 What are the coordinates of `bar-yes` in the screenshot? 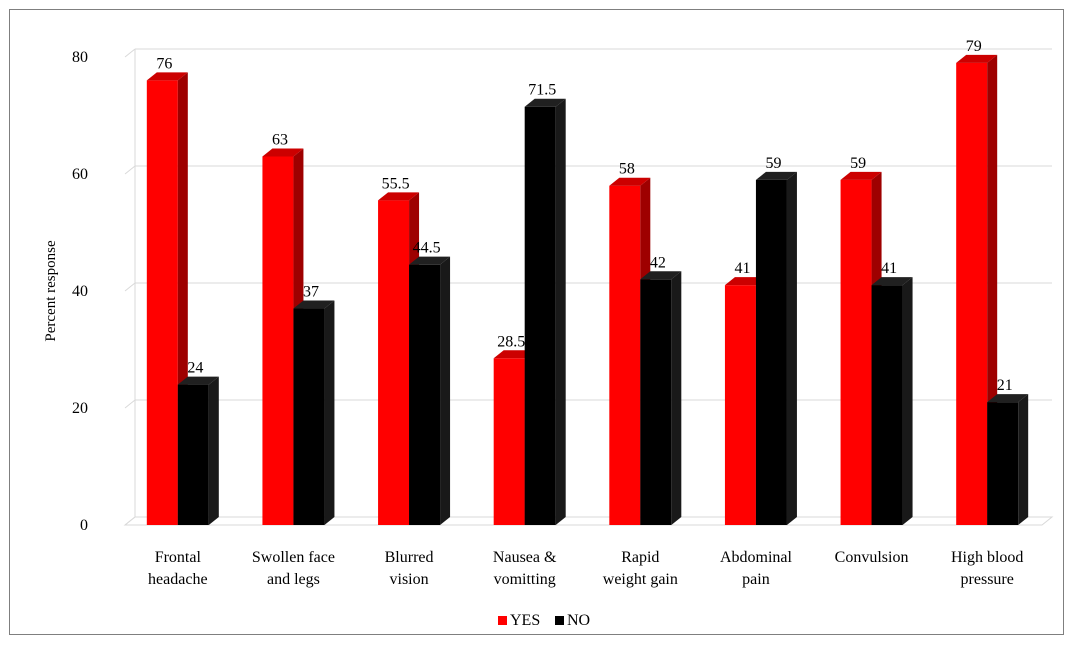 It's located at (630, 351).